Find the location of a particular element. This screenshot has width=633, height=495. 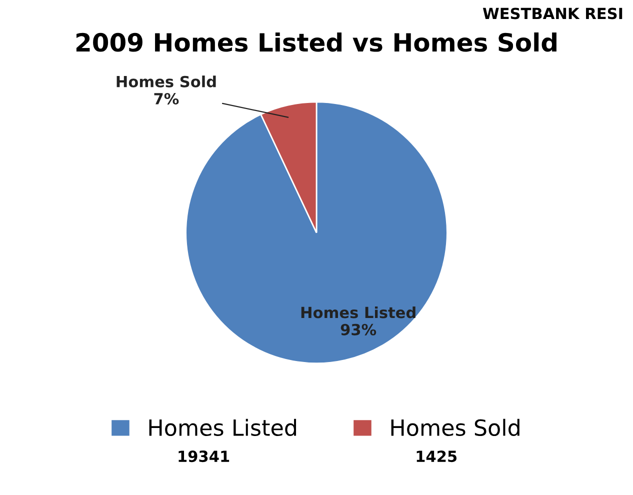

slice-label: Homes Listed is located at coordinates (358, 312).